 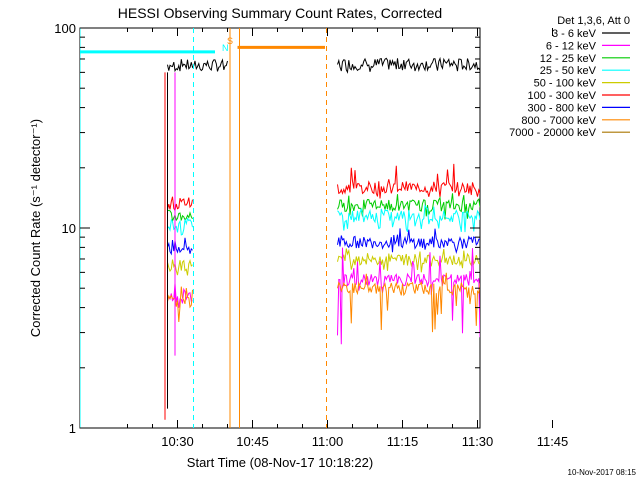 I want to click on legend-entry-label: 25 - 50 keV, so click(x=568, y=71).